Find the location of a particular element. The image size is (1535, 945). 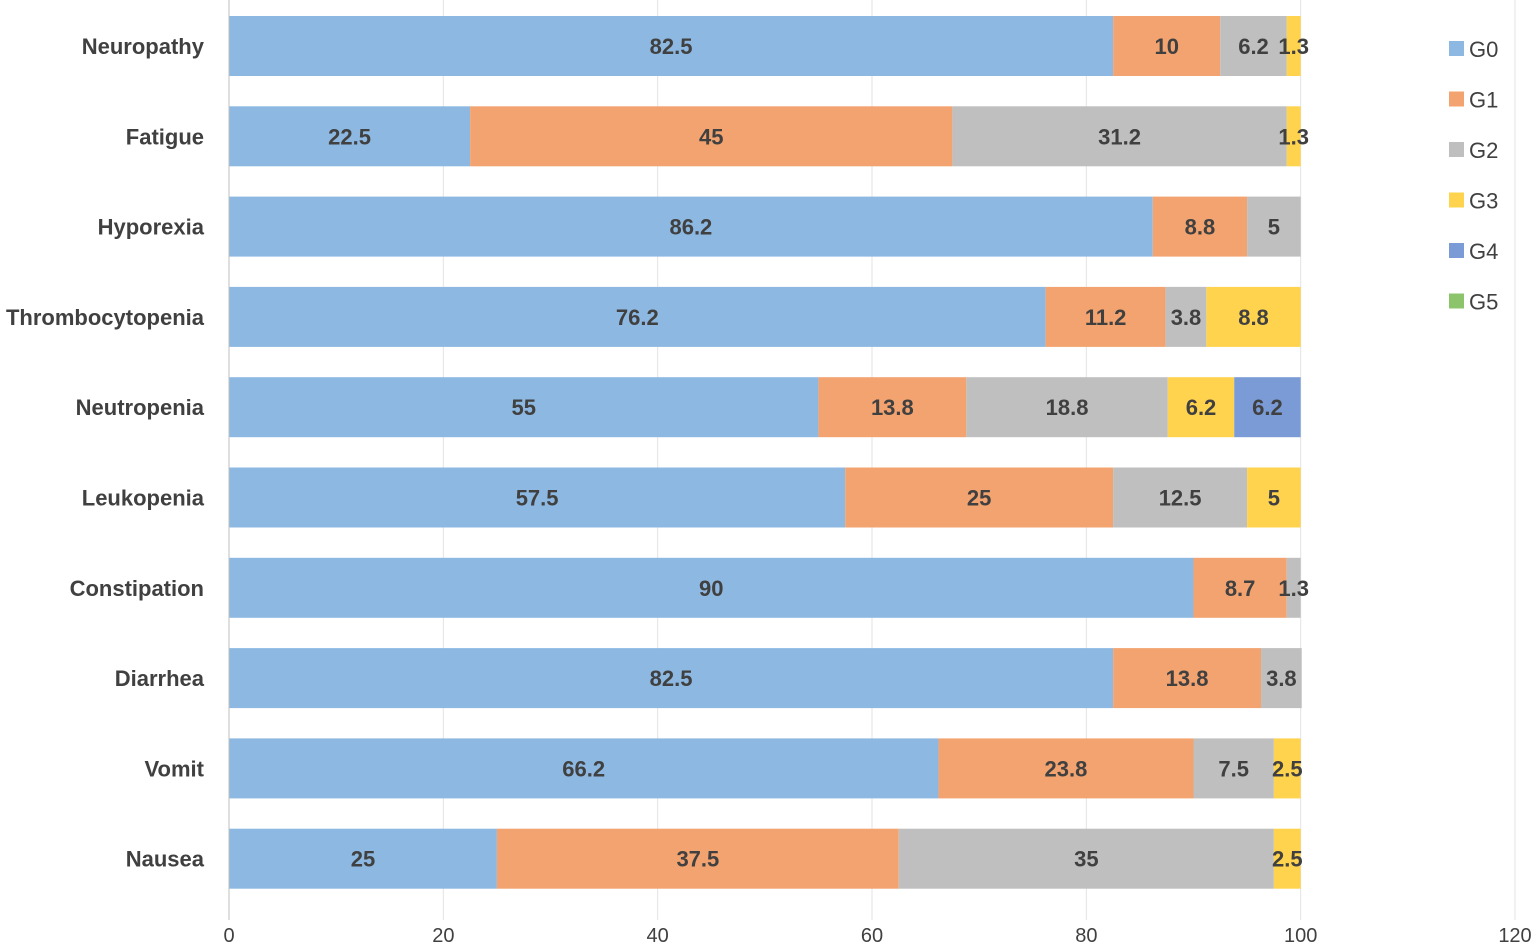

data-label-fatigue-g1: 45 is located at coordinates (711, 136).